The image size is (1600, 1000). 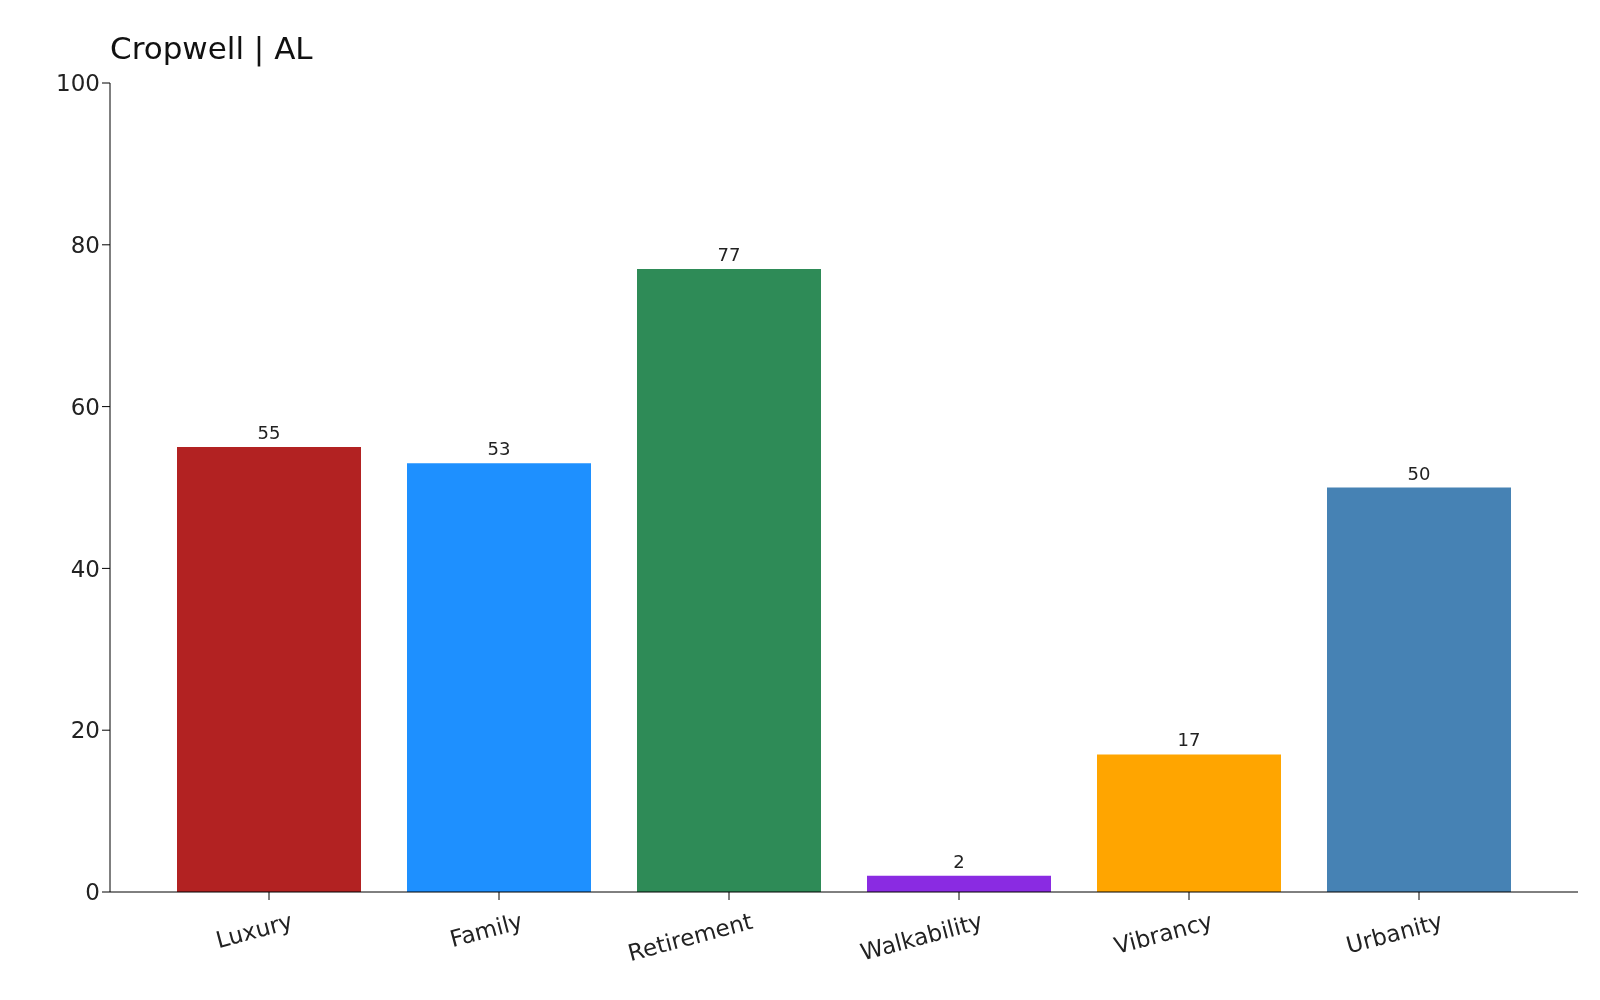 I want to click on data-label: 53, so click(x=499, y=449).